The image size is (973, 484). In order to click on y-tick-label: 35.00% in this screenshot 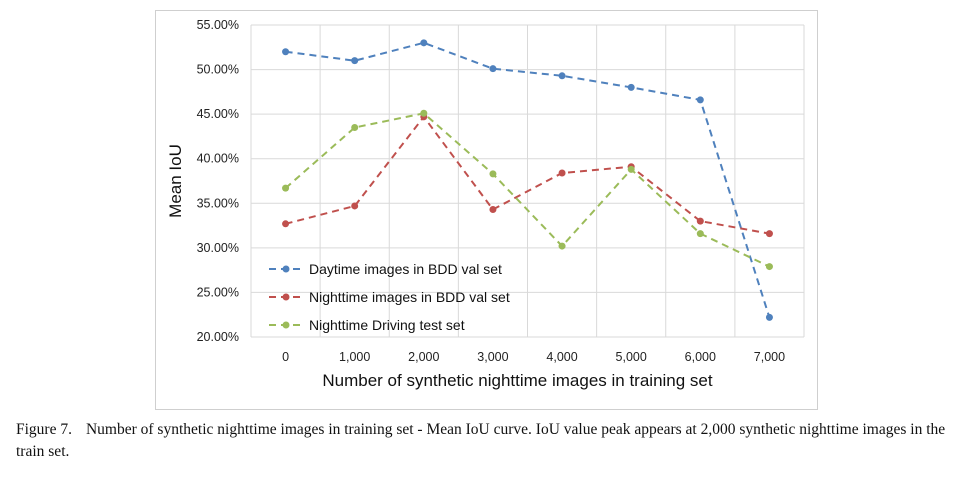, I will do `click(218, 203)`.